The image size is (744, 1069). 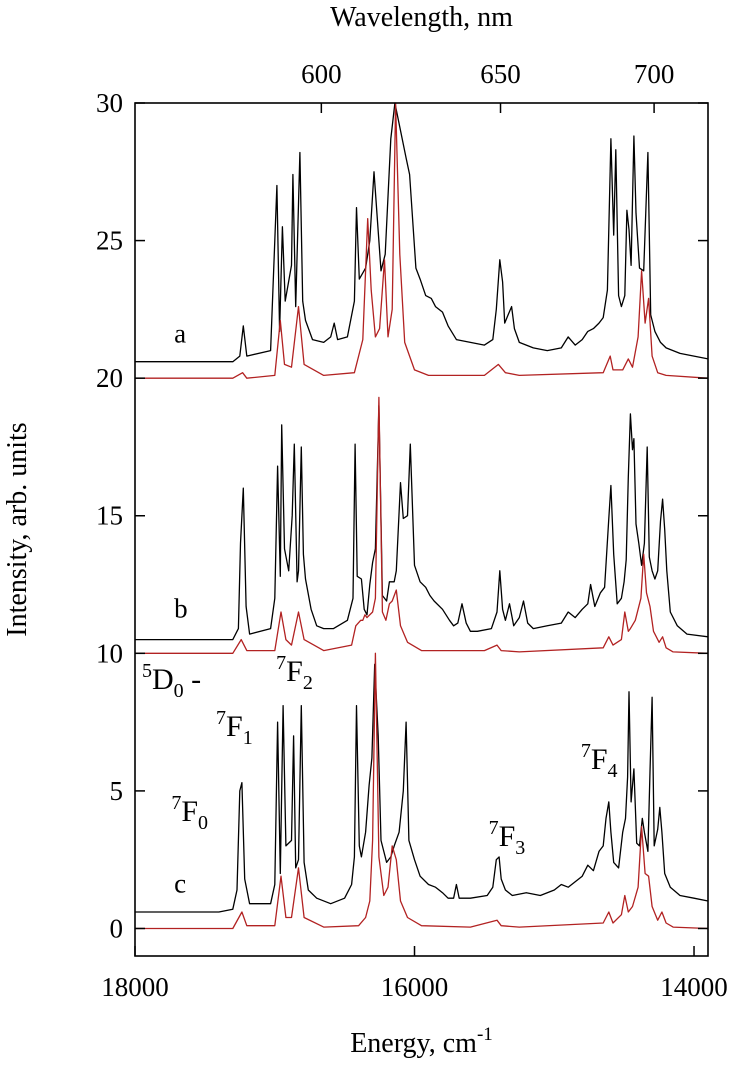 I want to click on curve-label-b: b, so click(x=181, y=609).